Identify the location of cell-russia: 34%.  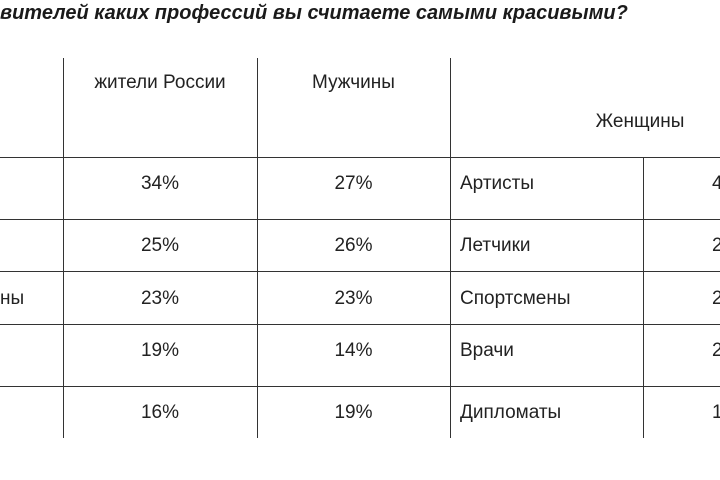
(160, 183).